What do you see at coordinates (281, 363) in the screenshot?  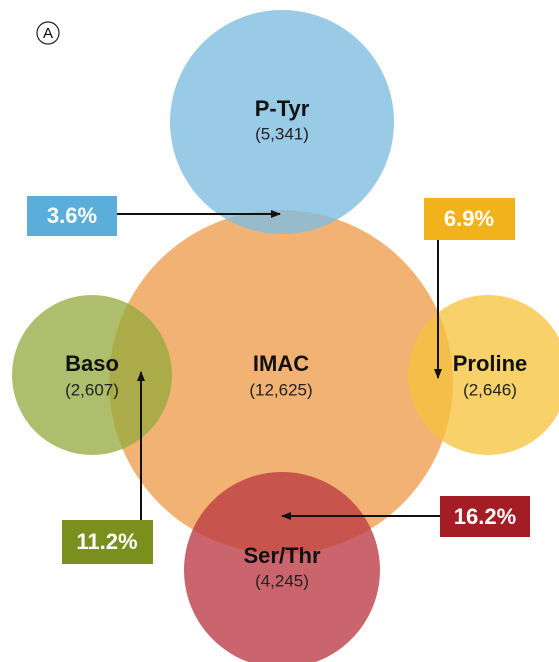 I see `node-label: IMAC` at bounding box center [281, 363].